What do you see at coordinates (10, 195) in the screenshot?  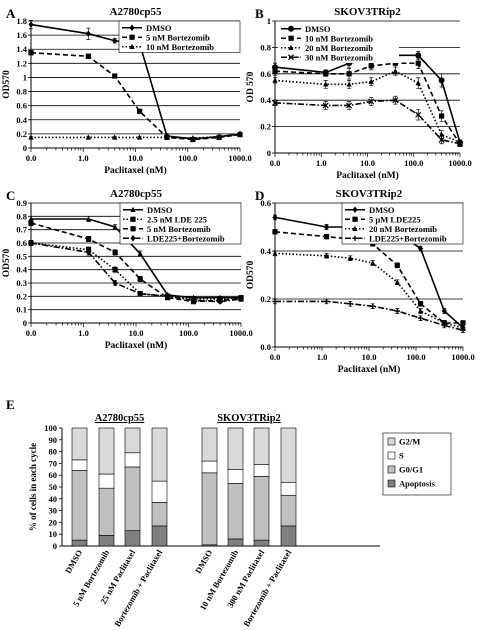 I see `panel-letter: C` at bounding box center [10, 195].